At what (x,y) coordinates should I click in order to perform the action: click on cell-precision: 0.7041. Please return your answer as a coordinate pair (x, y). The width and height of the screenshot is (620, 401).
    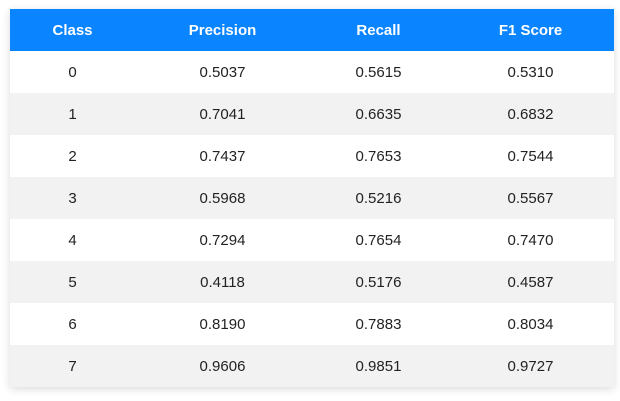
    Looking at the image, I should click on (222, 114).